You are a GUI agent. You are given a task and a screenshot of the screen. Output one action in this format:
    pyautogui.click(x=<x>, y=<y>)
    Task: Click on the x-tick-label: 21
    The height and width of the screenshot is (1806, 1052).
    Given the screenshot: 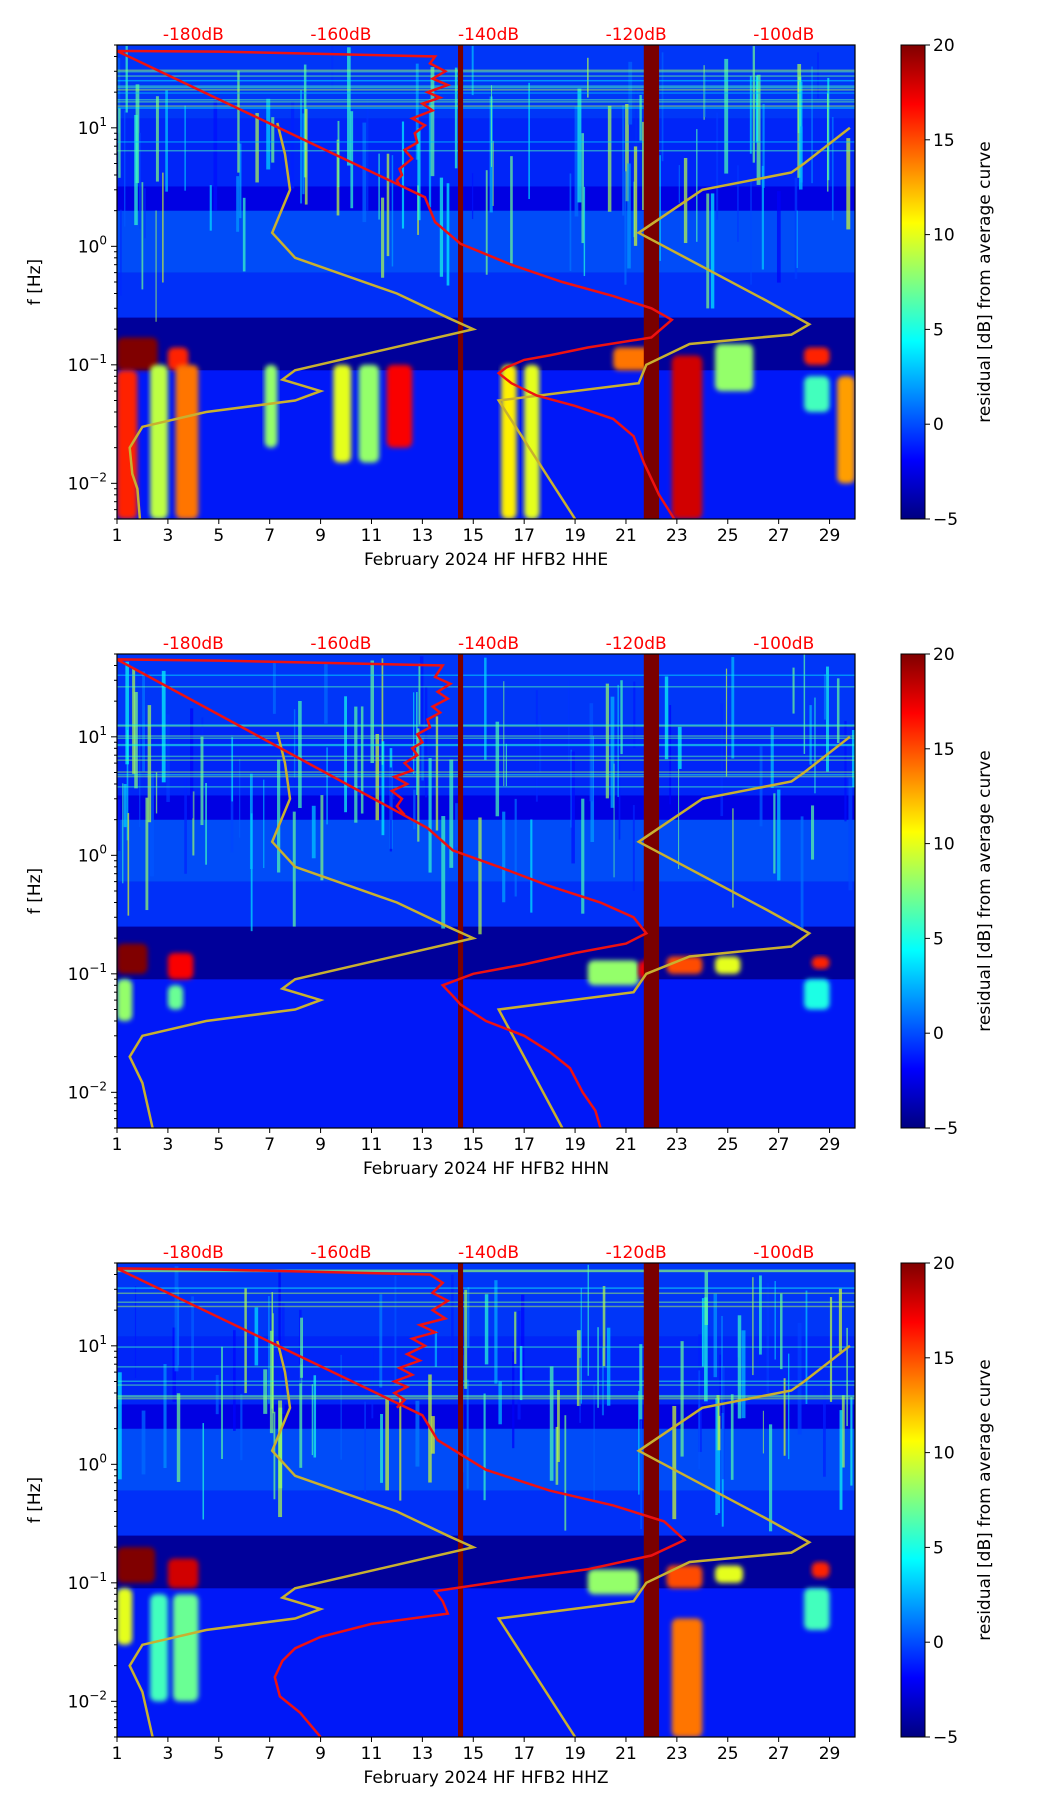 What is the action you would take?
    pyautogui.click(x=626, y=1754)
    